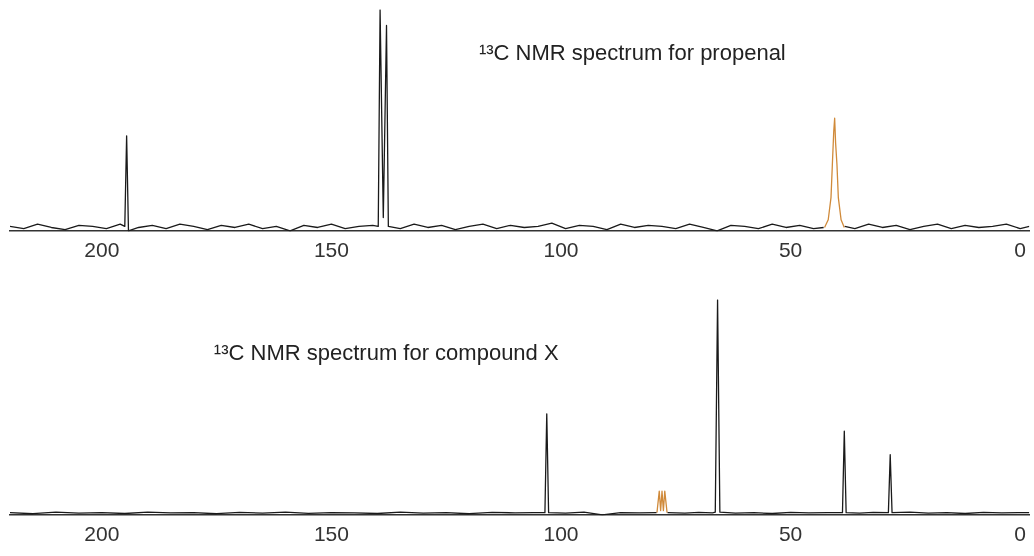  Describe the element at coordinates (386, 352) in the screenshot. I see `annotation: ¹³C NMR spectrum for compound X` at that location.